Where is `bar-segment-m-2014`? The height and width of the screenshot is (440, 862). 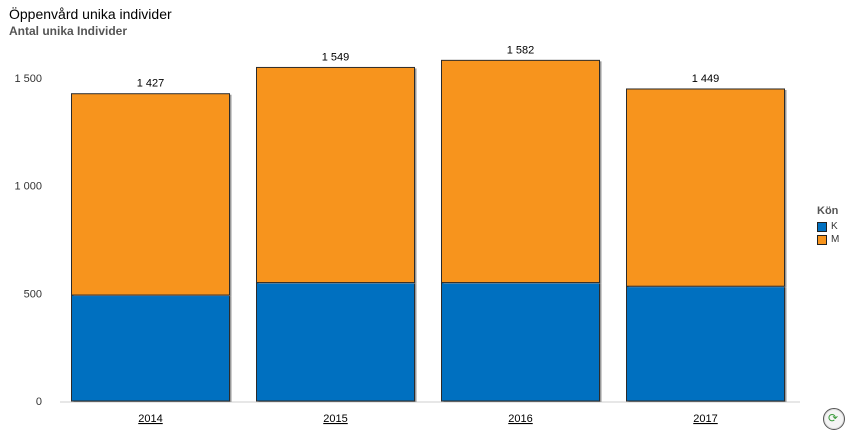
bar-segment-m-2014 is located at coordinates (150, 194).